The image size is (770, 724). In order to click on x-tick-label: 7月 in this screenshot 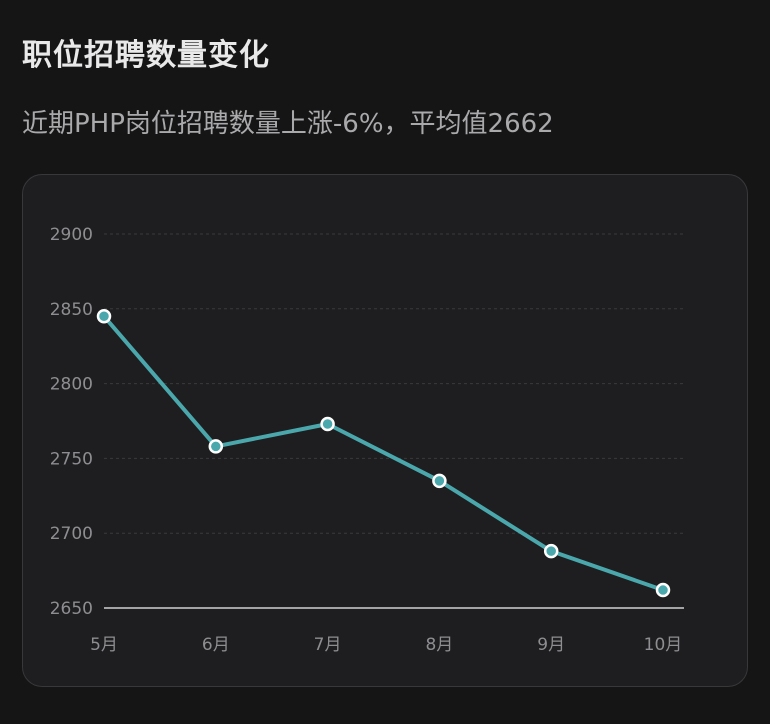, I will do `click(328, 645)`.